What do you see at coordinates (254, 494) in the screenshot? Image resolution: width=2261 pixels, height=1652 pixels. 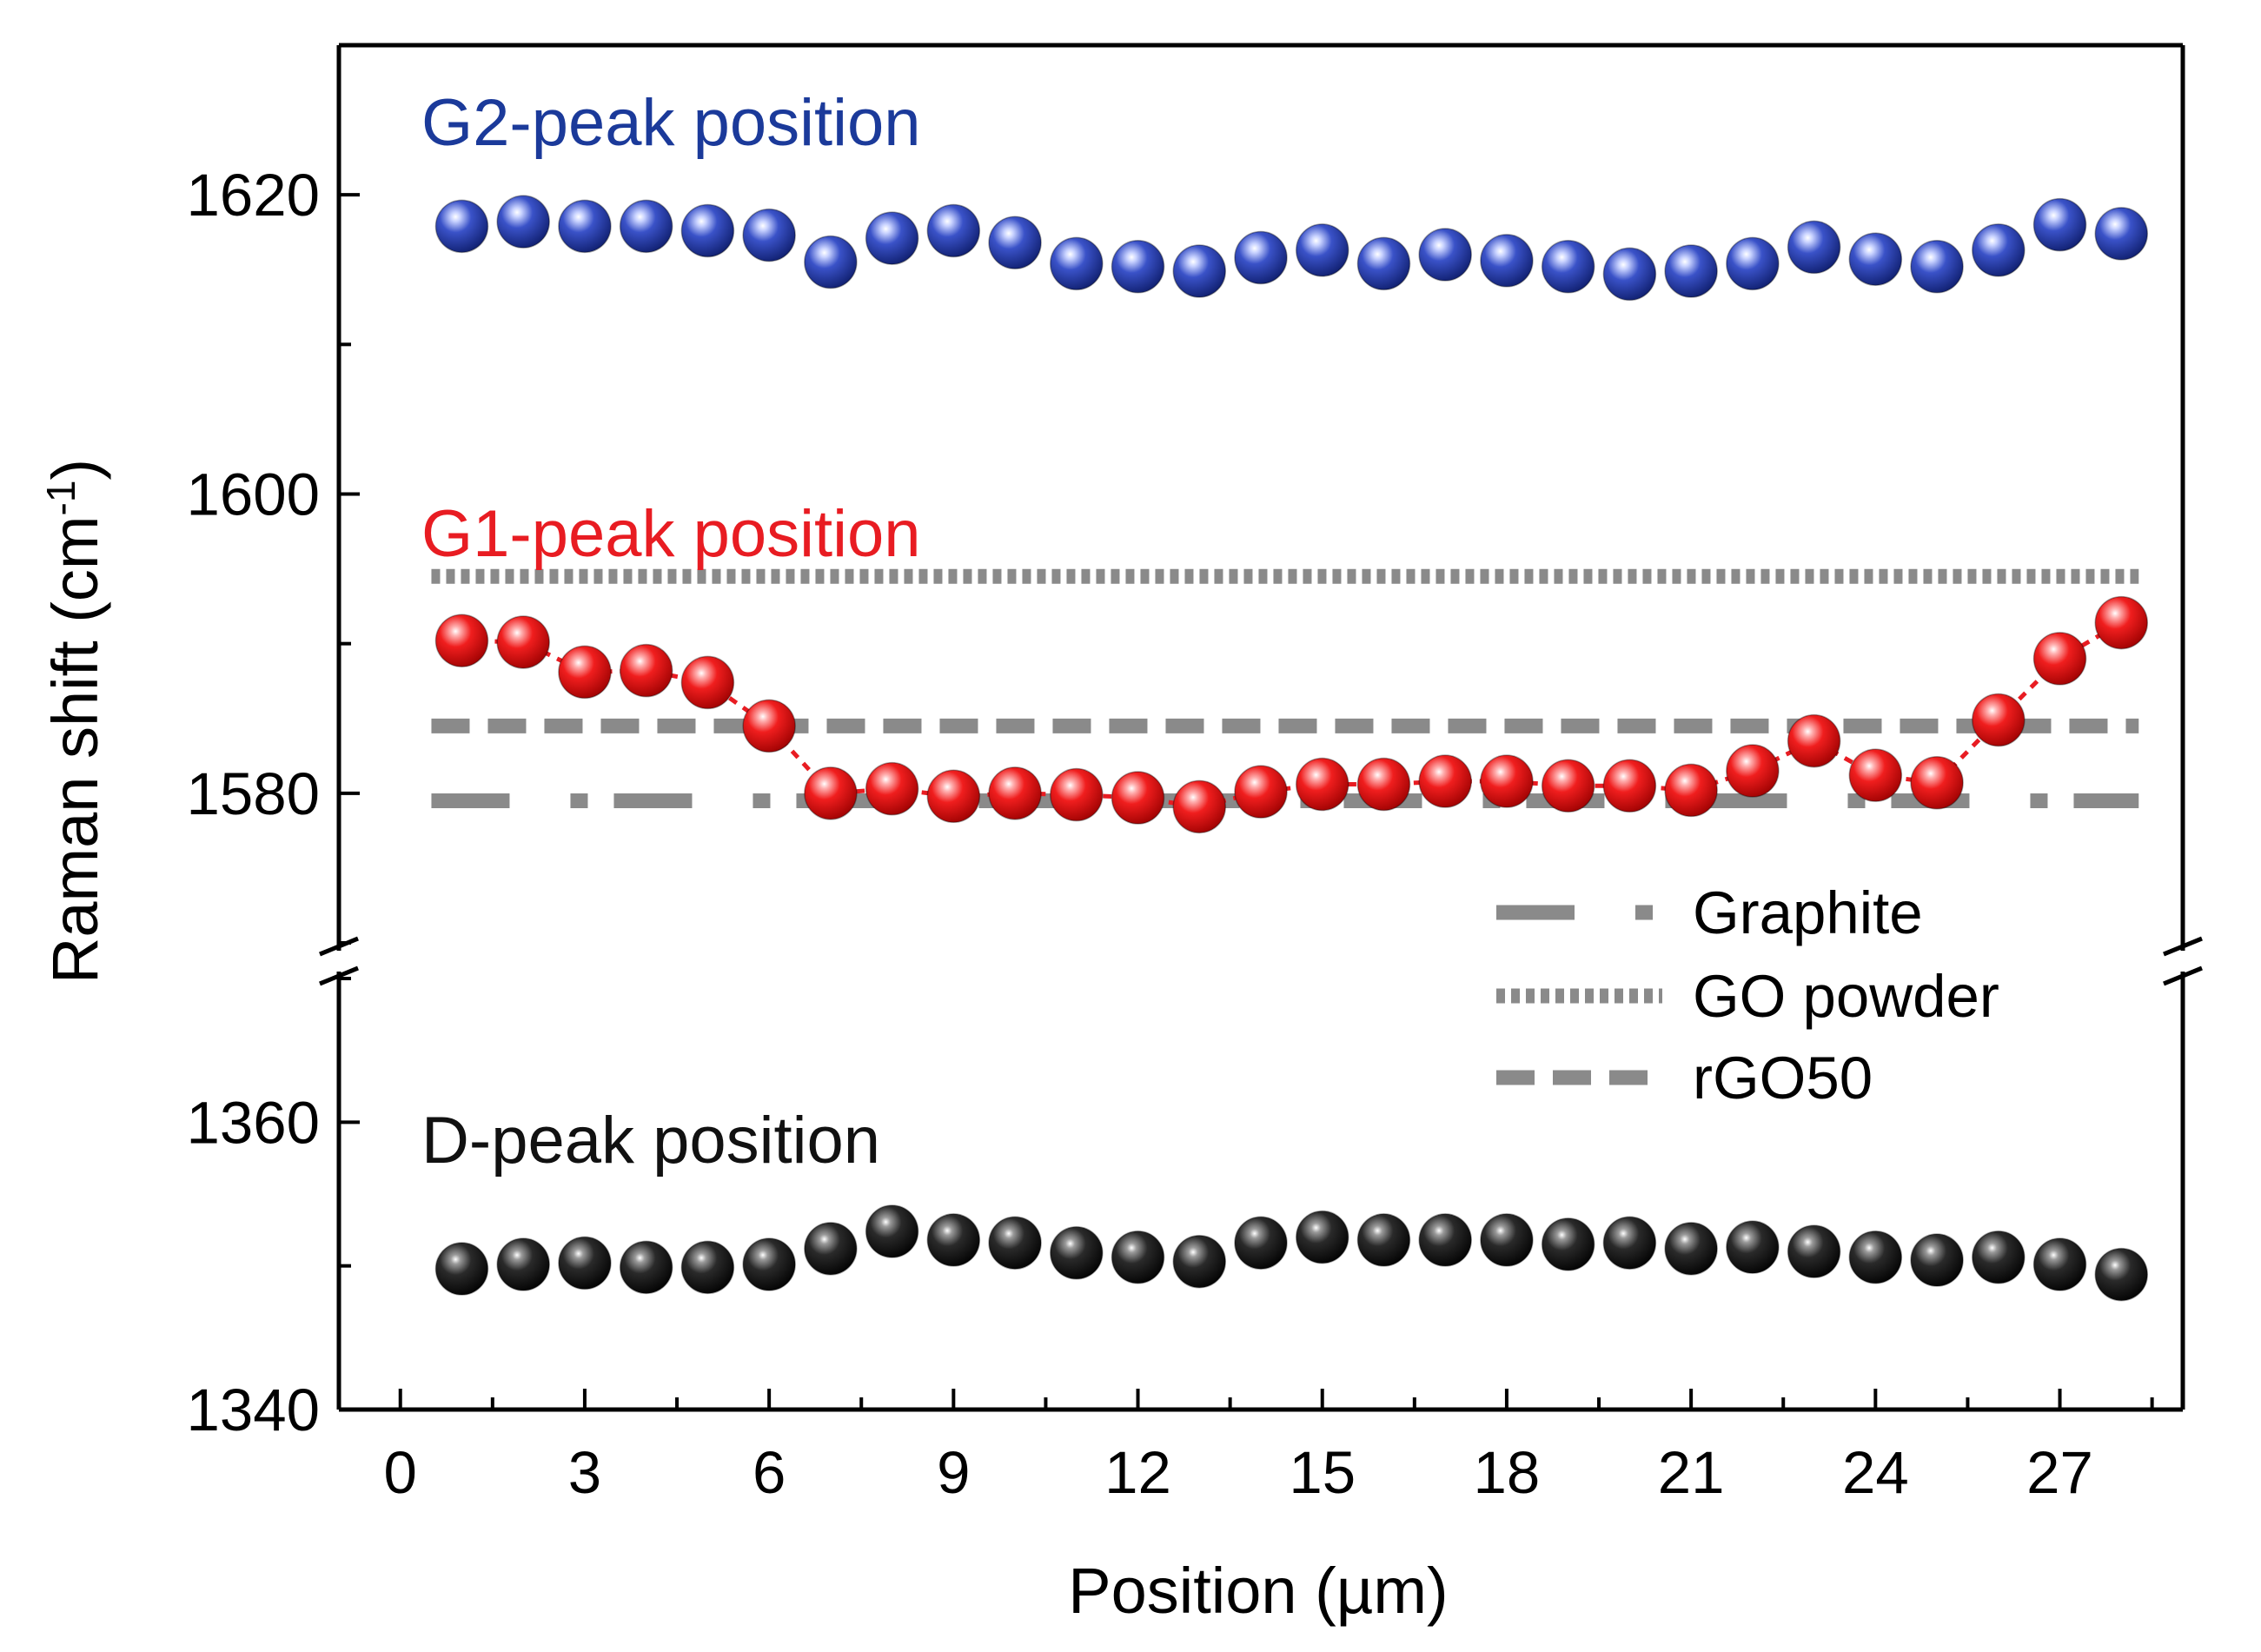 I see `y-tick-label: 1600` at bounding box center [254, 494].